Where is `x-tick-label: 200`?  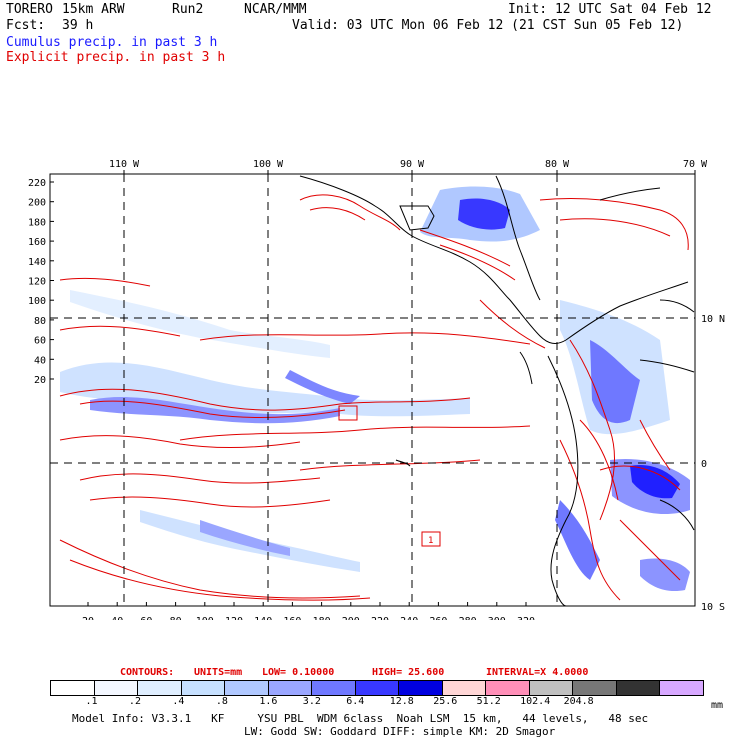
x-tick-label: 200 is located at coordinates (351, 618).